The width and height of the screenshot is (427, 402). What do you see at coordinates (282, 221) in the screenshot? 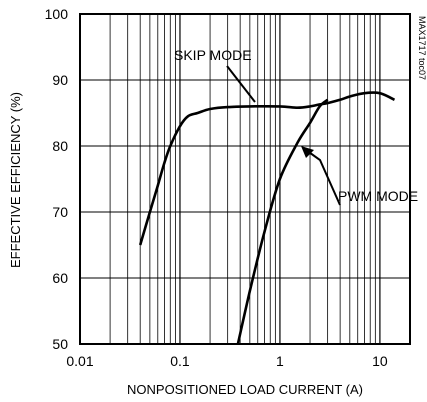
I see `series-line-pwm-mode` at bounding box center [282, 221].